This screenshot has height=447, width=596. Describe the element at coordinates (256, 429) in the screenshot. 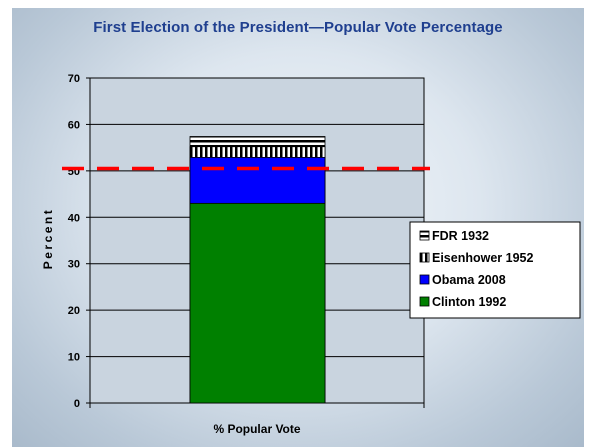

I see `x-axis-label: % Popular Vote` at that location.